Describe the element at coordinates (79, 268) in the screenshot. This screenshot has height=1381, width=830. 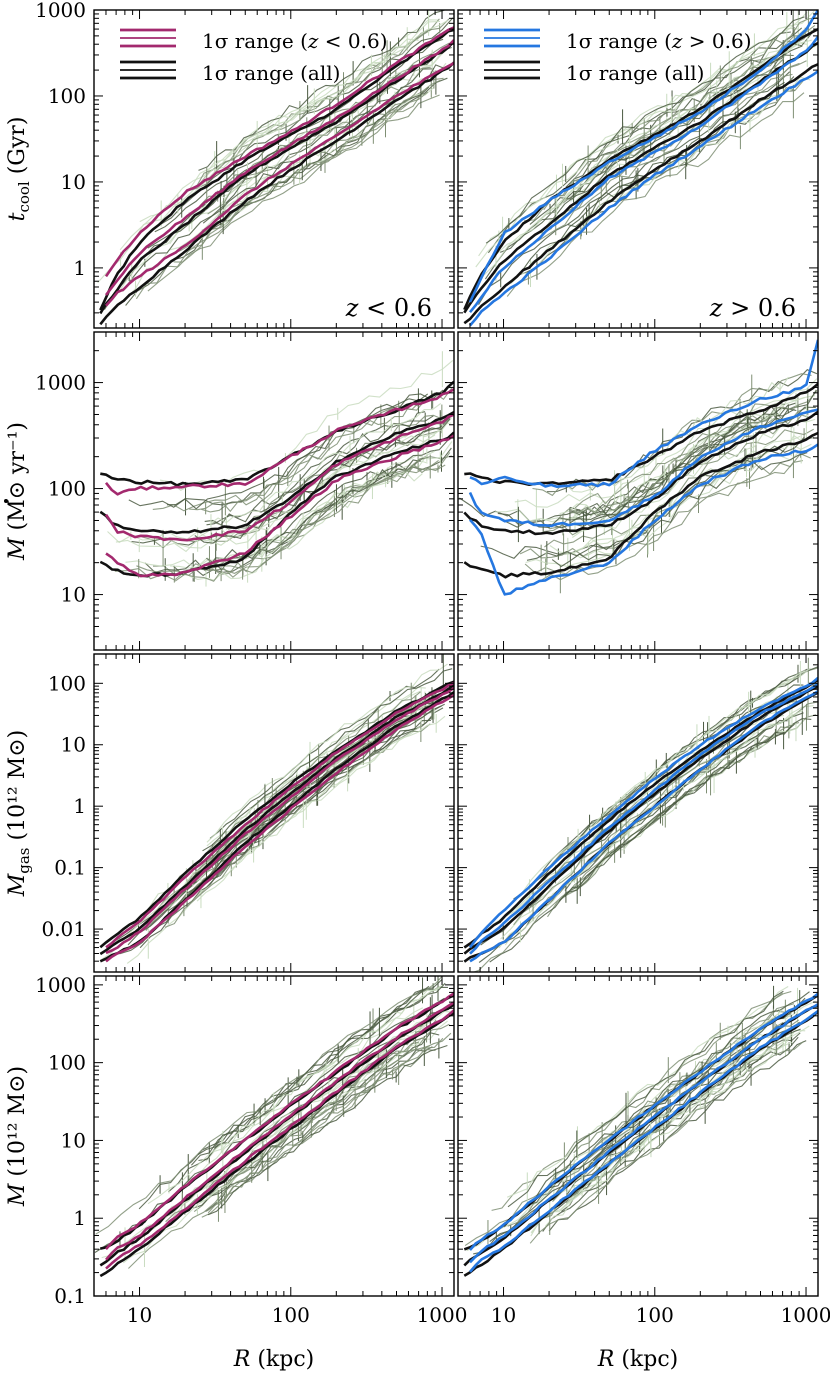
I see `y-tick-label: 1` at that location.